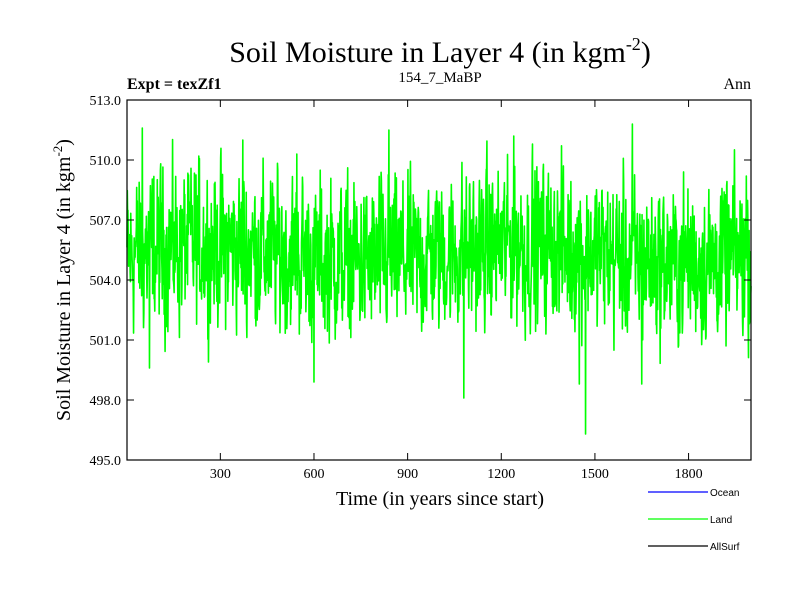  I want to click on y-axis-label-superscript: -2, so click(57, 151).